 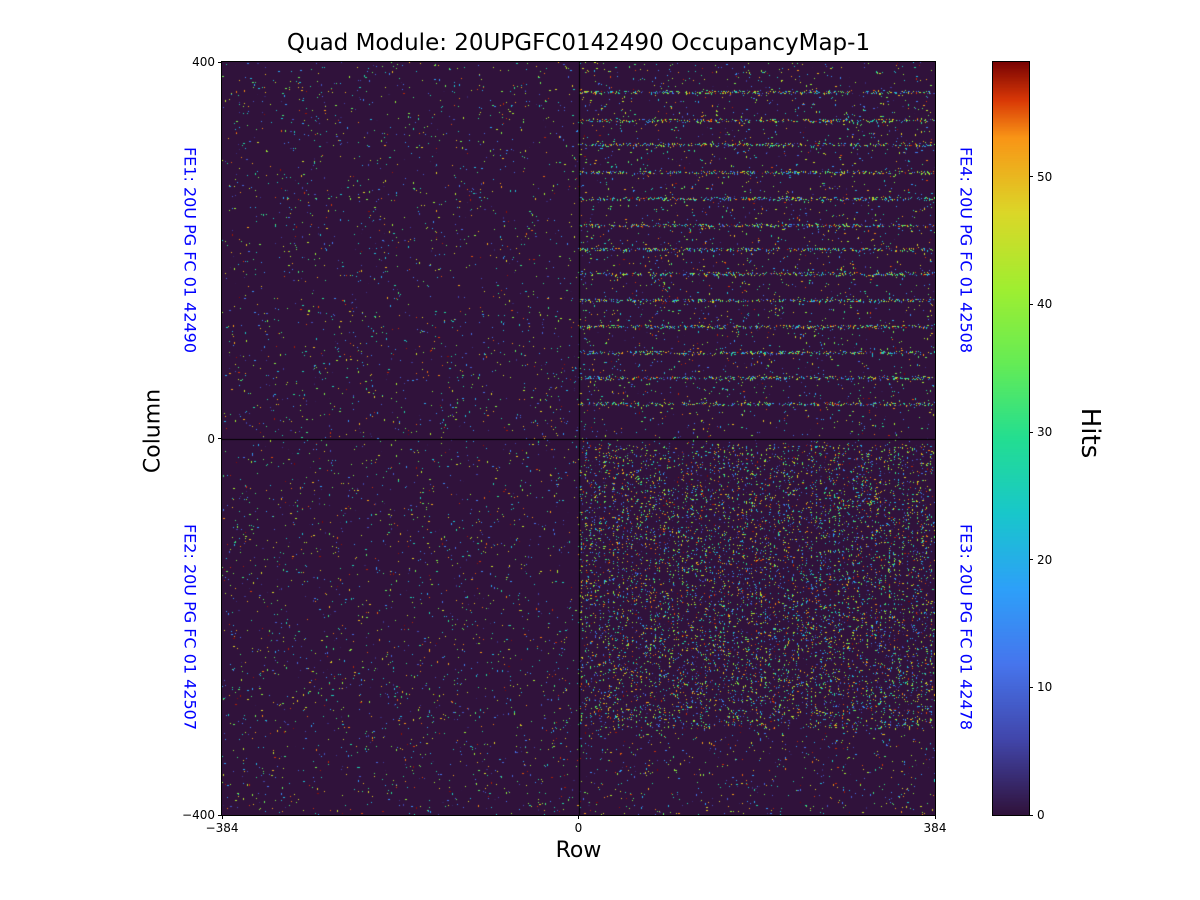 I want to click on colorbar-gradient-canvas, so click(x=1011, y=438).